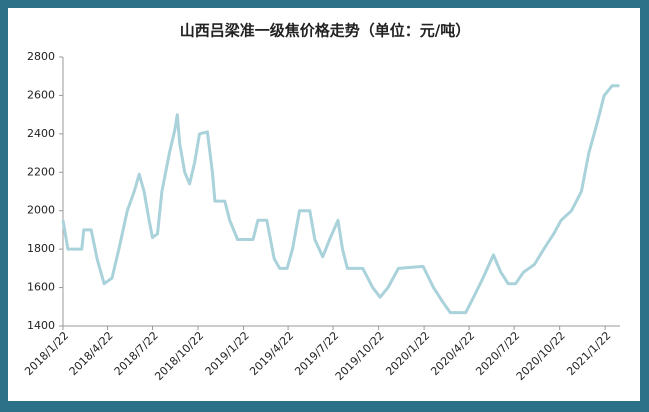  What do you see at coordinates (41, 325) in the screenshot?
I see `y-tick-label: 1400` at bounding box center [41, 325].